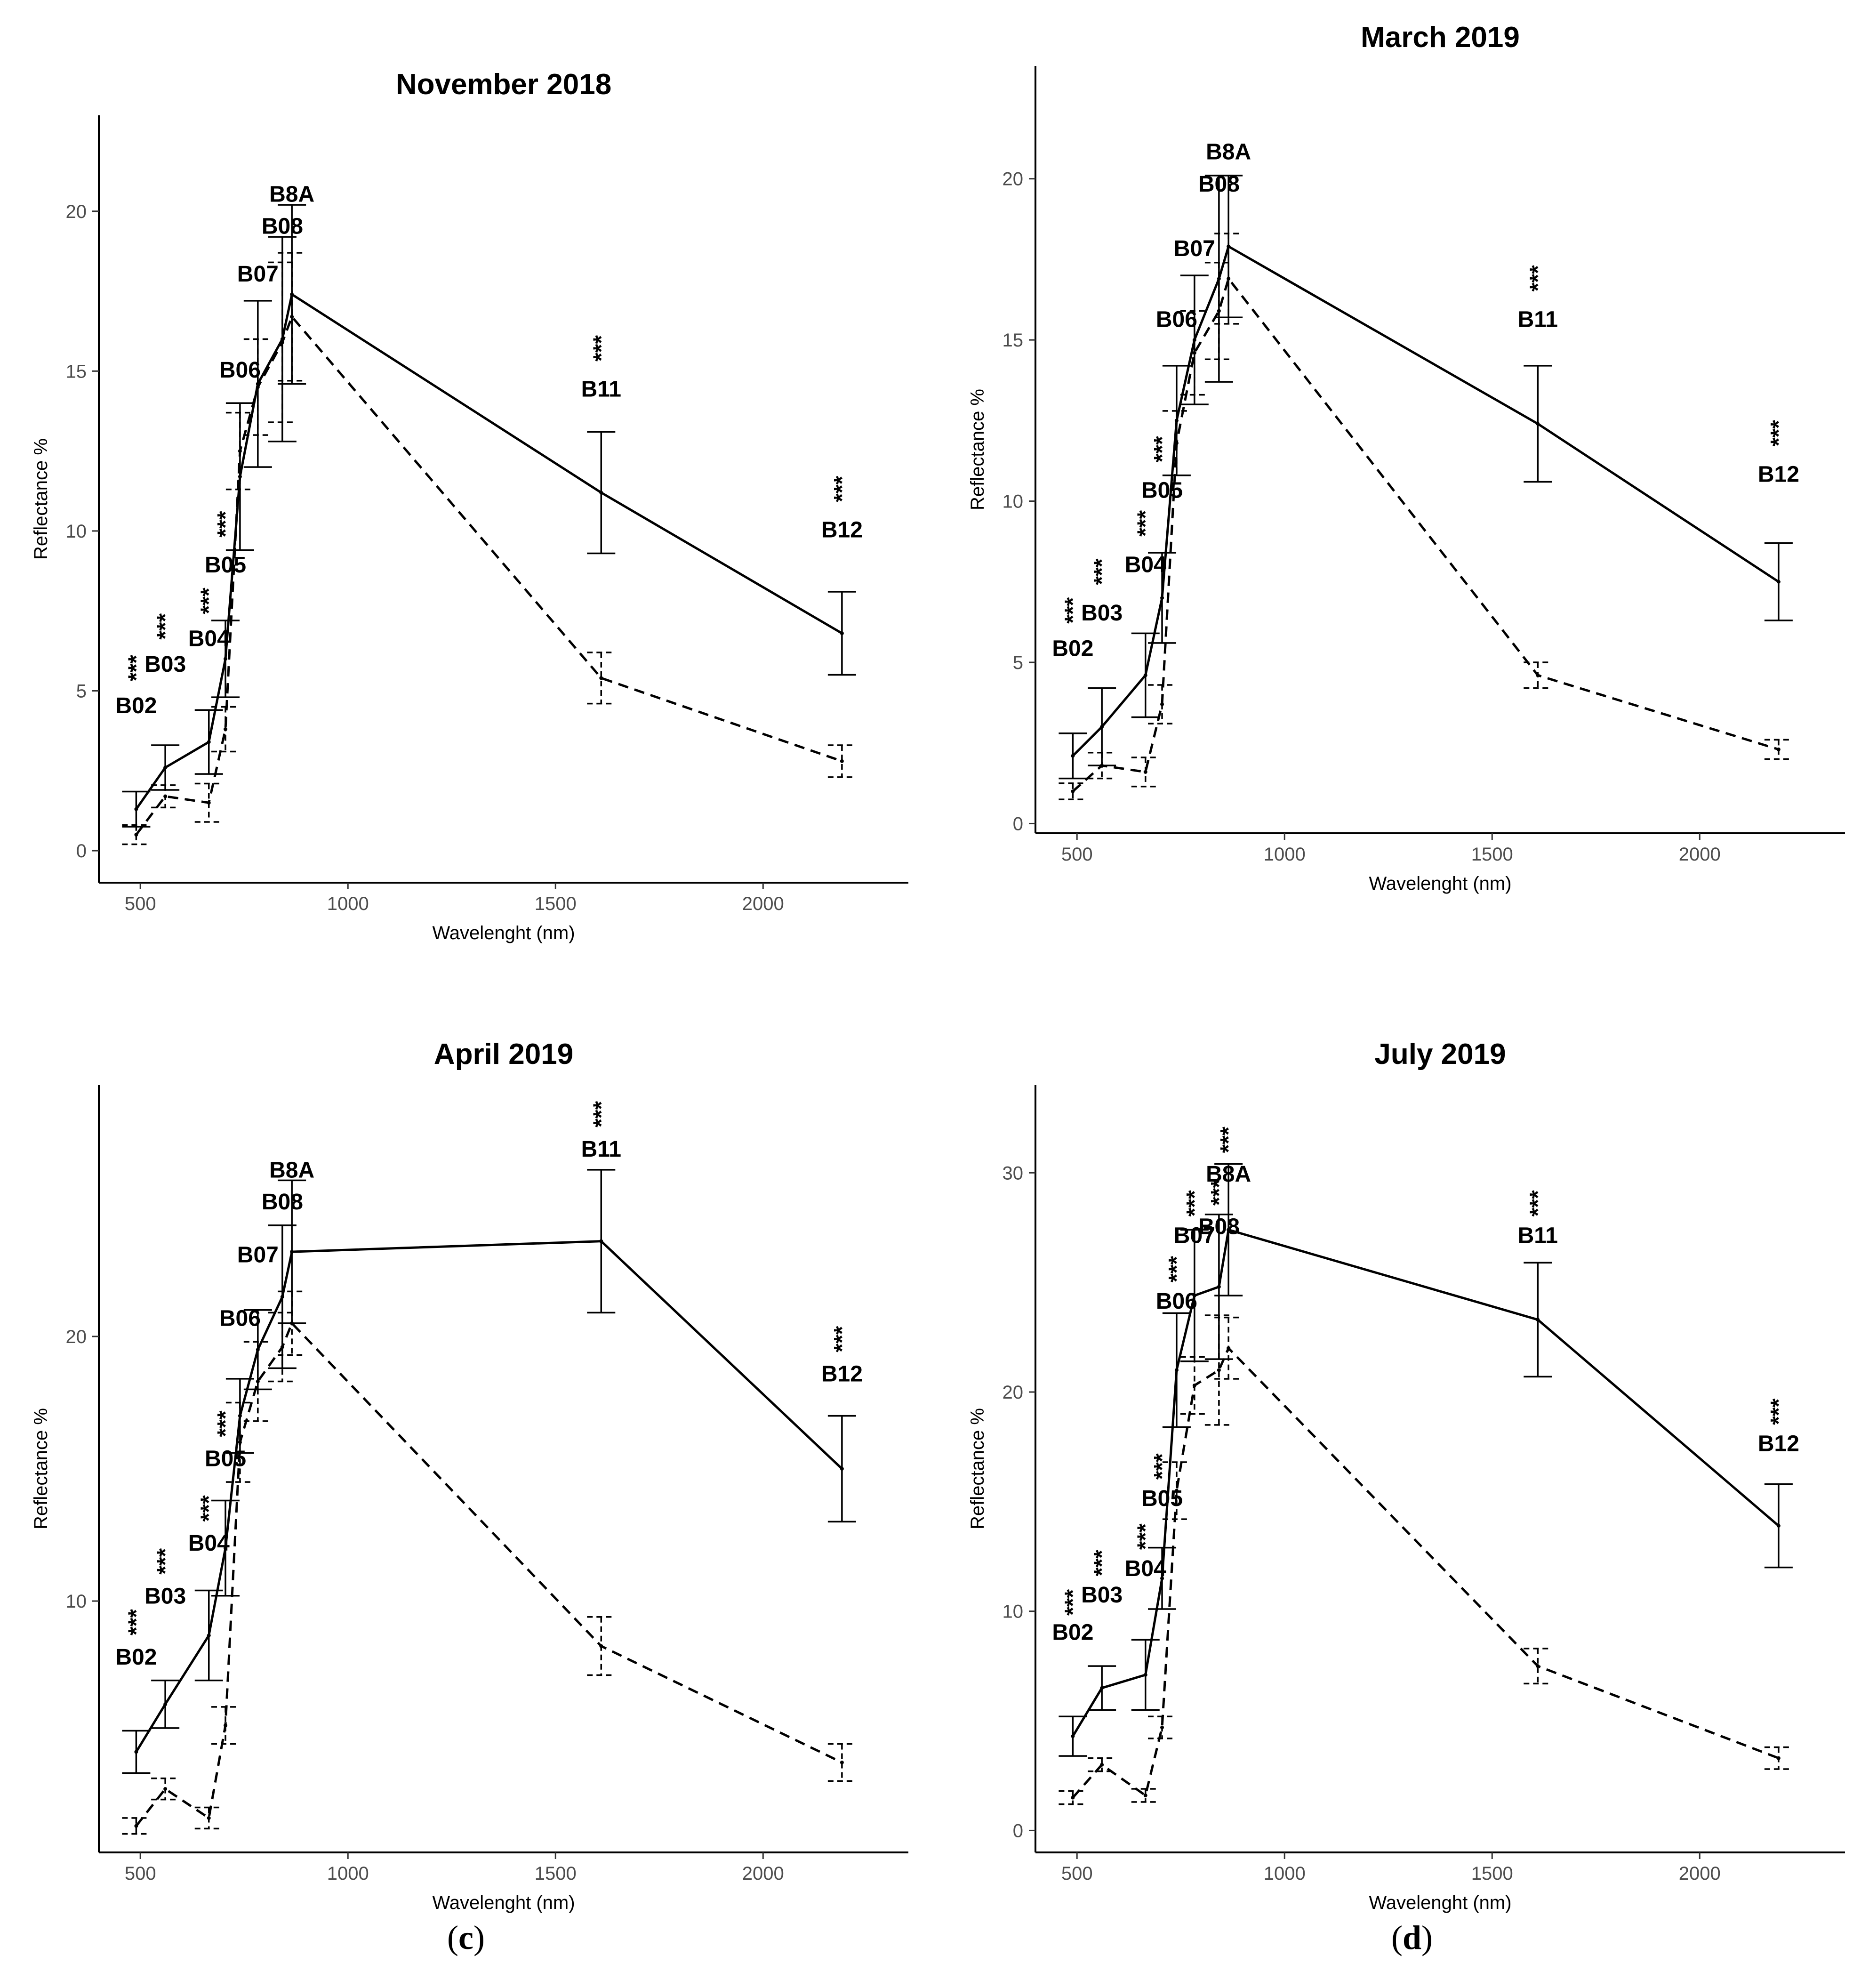 The image size is (1869, 1988). I want to click on band-label: B08, so click(1219, 184).